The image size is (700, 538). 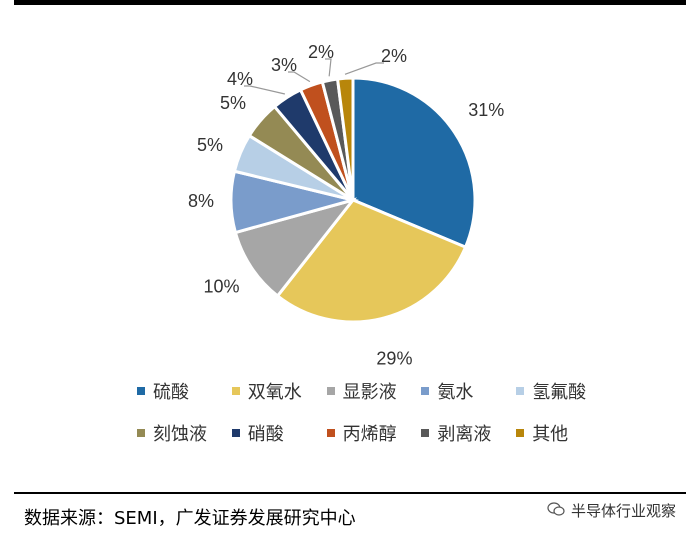 I want to click on watermark: 半导体行业观察, so click(x=611, y=510).